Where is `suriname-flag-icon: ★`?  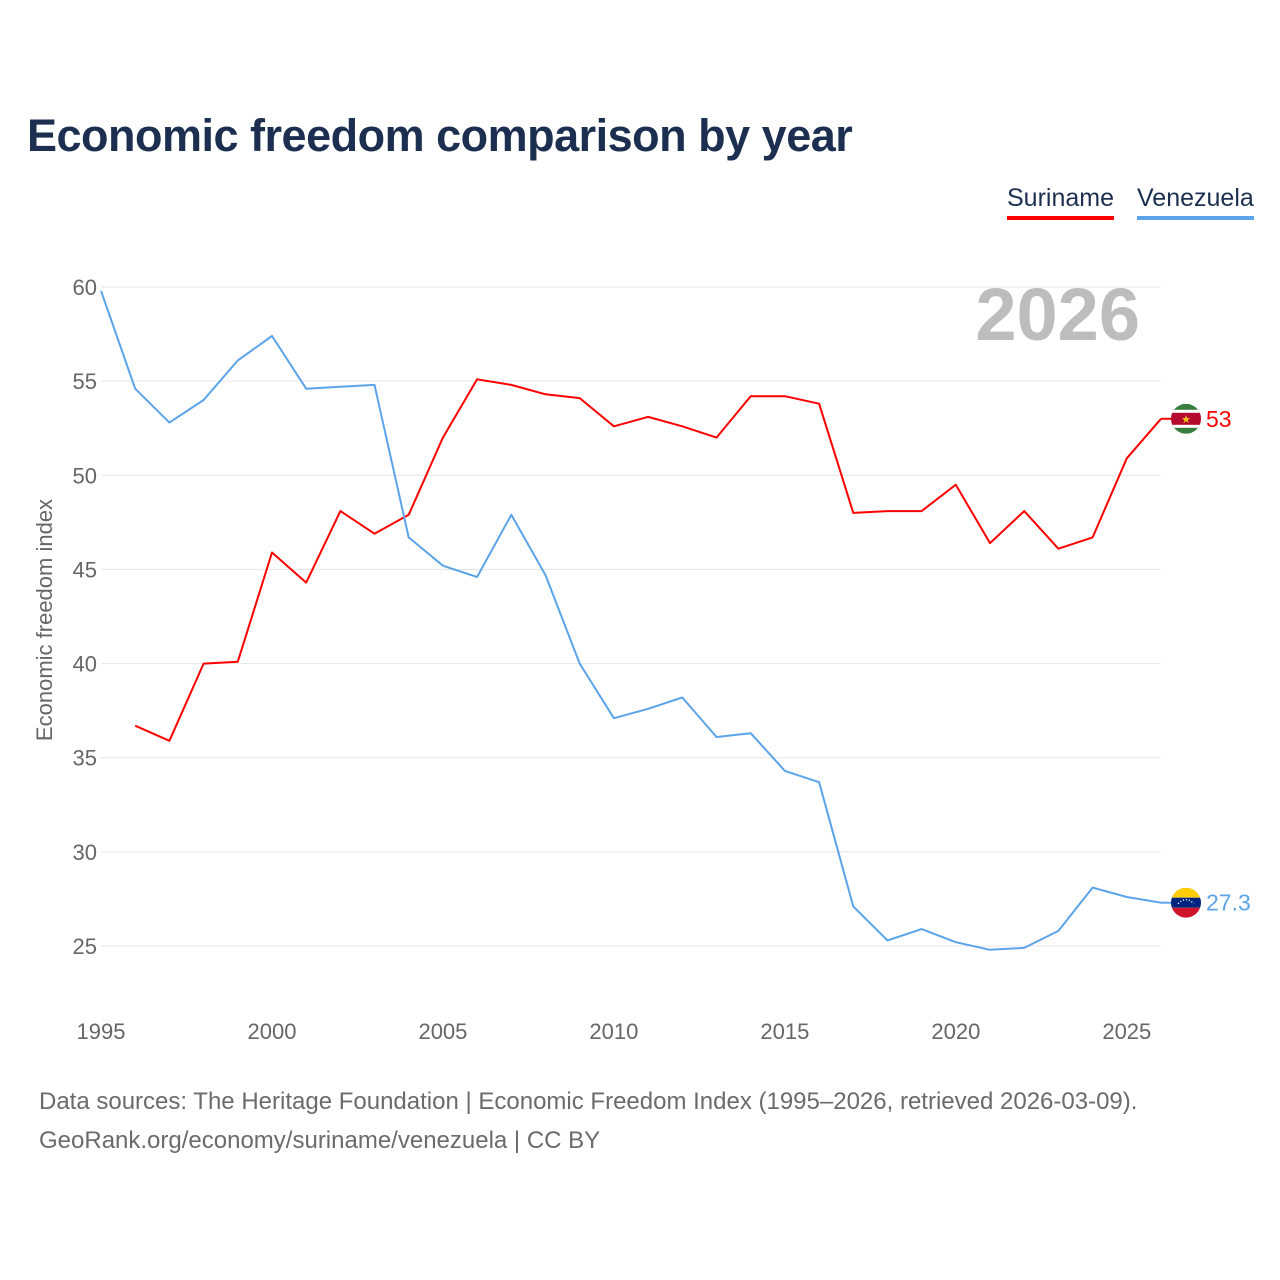 suriname-flag-icon: ★ is located at coordinates (1186, 418).